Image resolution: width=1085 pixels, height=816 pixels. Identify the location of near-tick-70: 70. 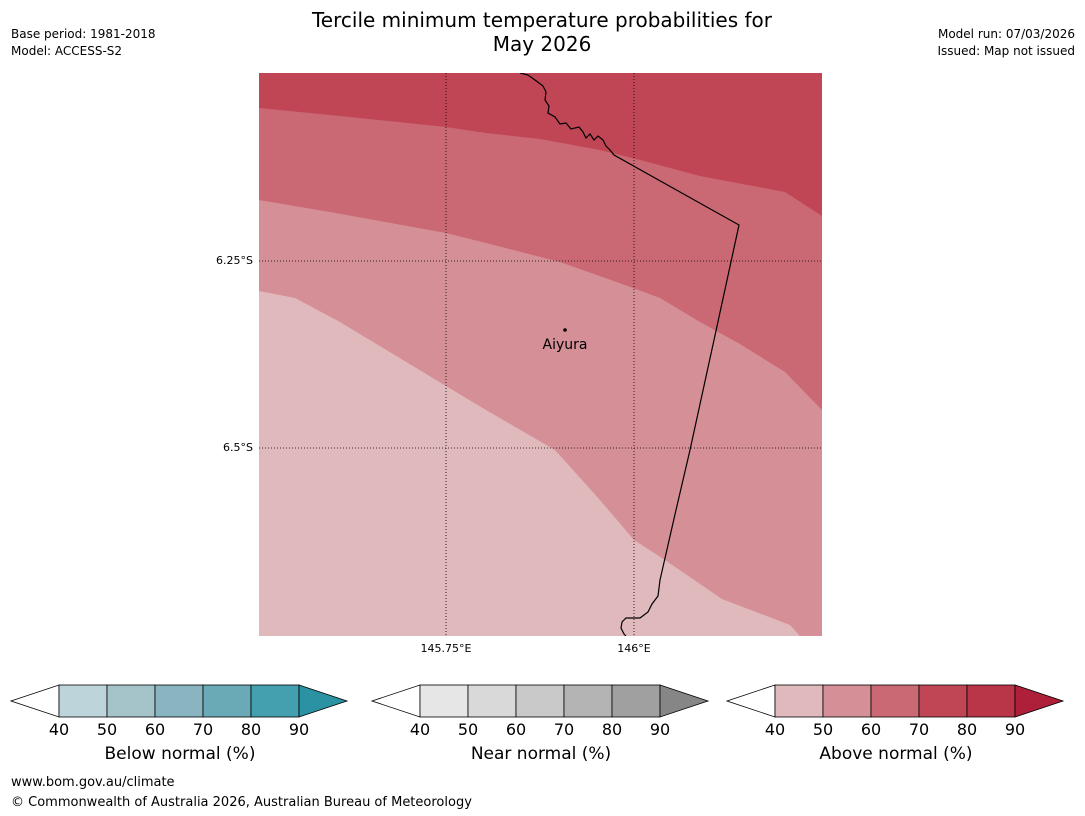
(564, 729).